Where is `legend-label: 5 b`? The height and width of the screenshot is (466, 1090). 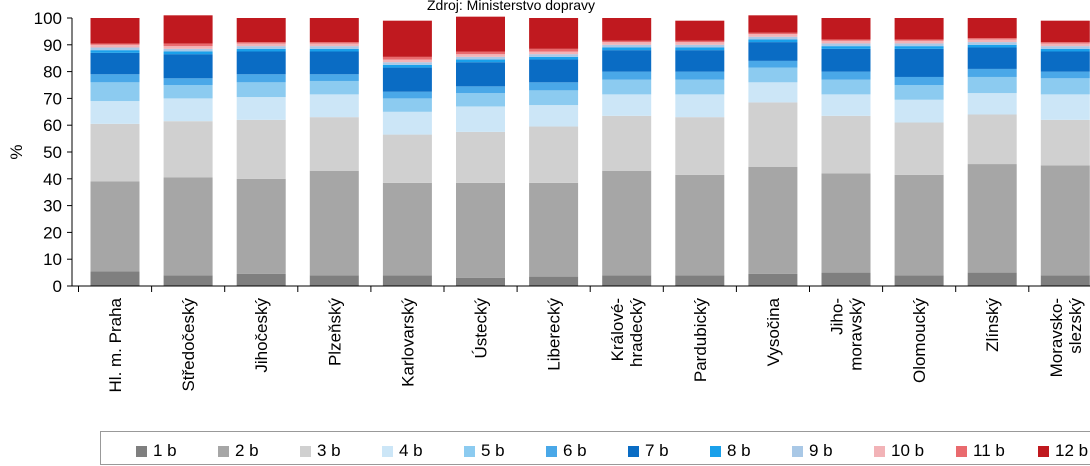 legend-label: 5 b is located at coordinates (493, 450).